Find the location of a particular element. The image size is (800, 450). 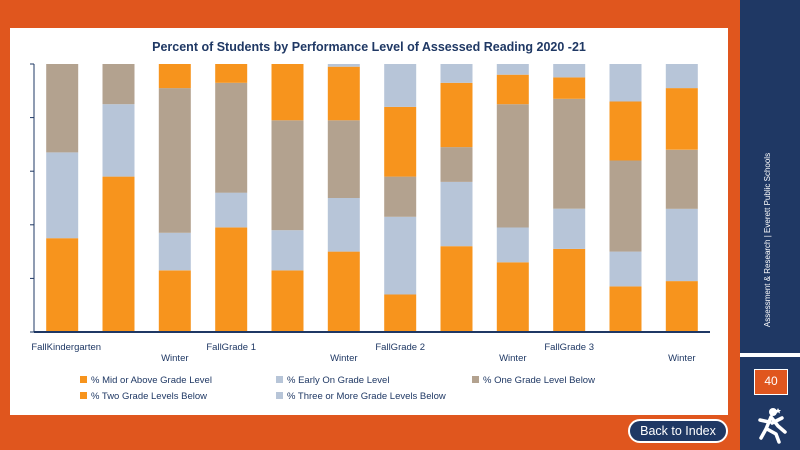

legend-item: % Two Grade Levels Below is located at coordinates (143, 397).